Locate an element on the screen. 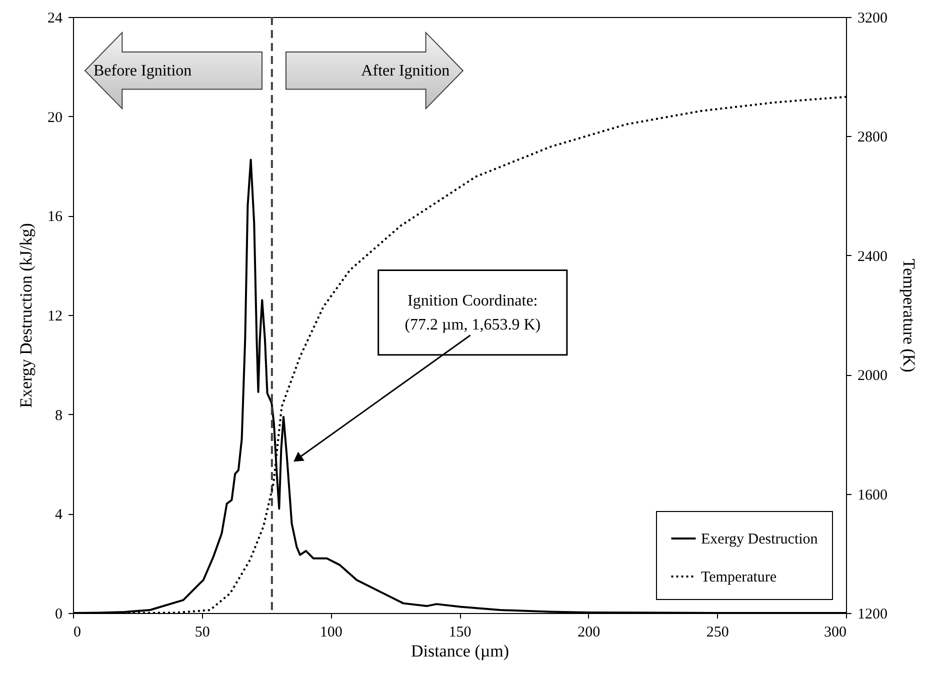  annotation: After Ignition is located at coordinates (405, 71).